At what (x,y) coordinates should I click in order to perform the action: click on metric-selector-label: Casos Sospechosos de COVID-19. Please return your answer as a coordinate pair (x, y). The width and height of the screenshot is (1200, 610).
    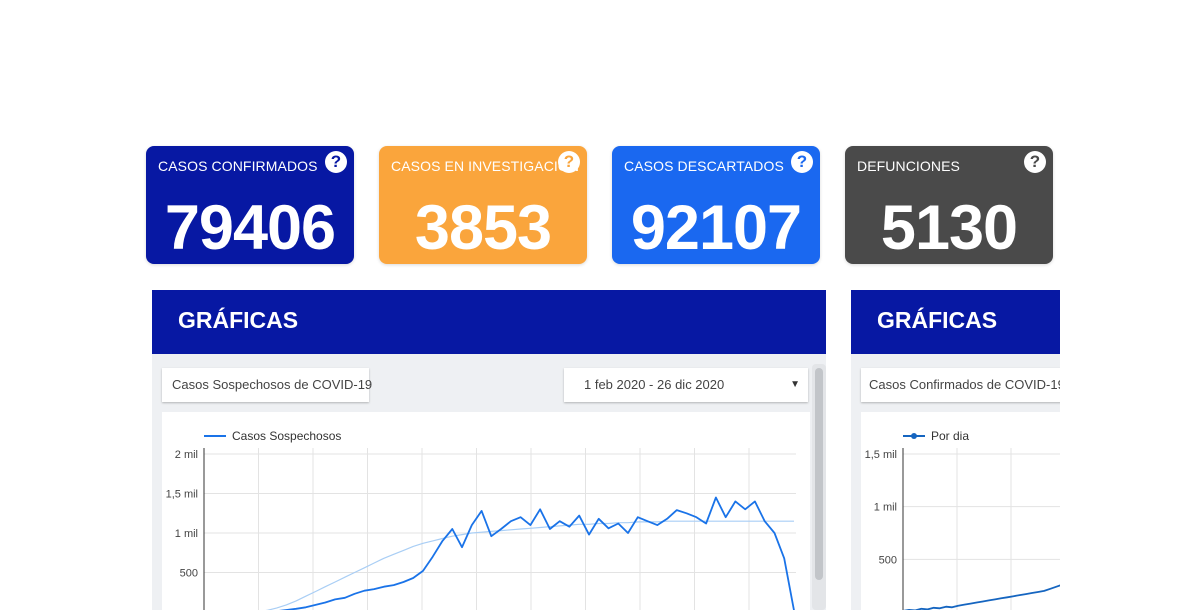
    Looking at the image, I should click on (267, 384).